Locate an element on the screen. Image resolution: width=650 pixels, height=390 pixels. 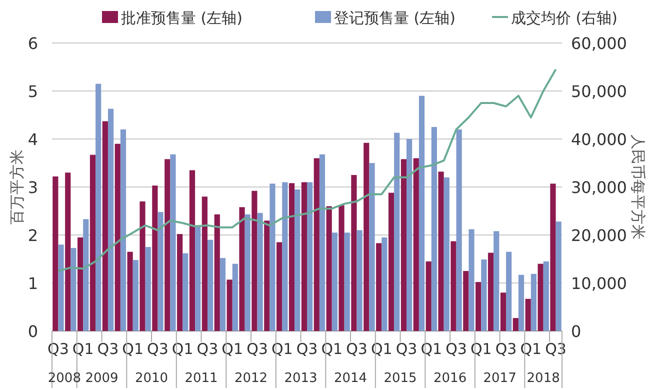
text: 2009 is located at coordinates (101, 378).